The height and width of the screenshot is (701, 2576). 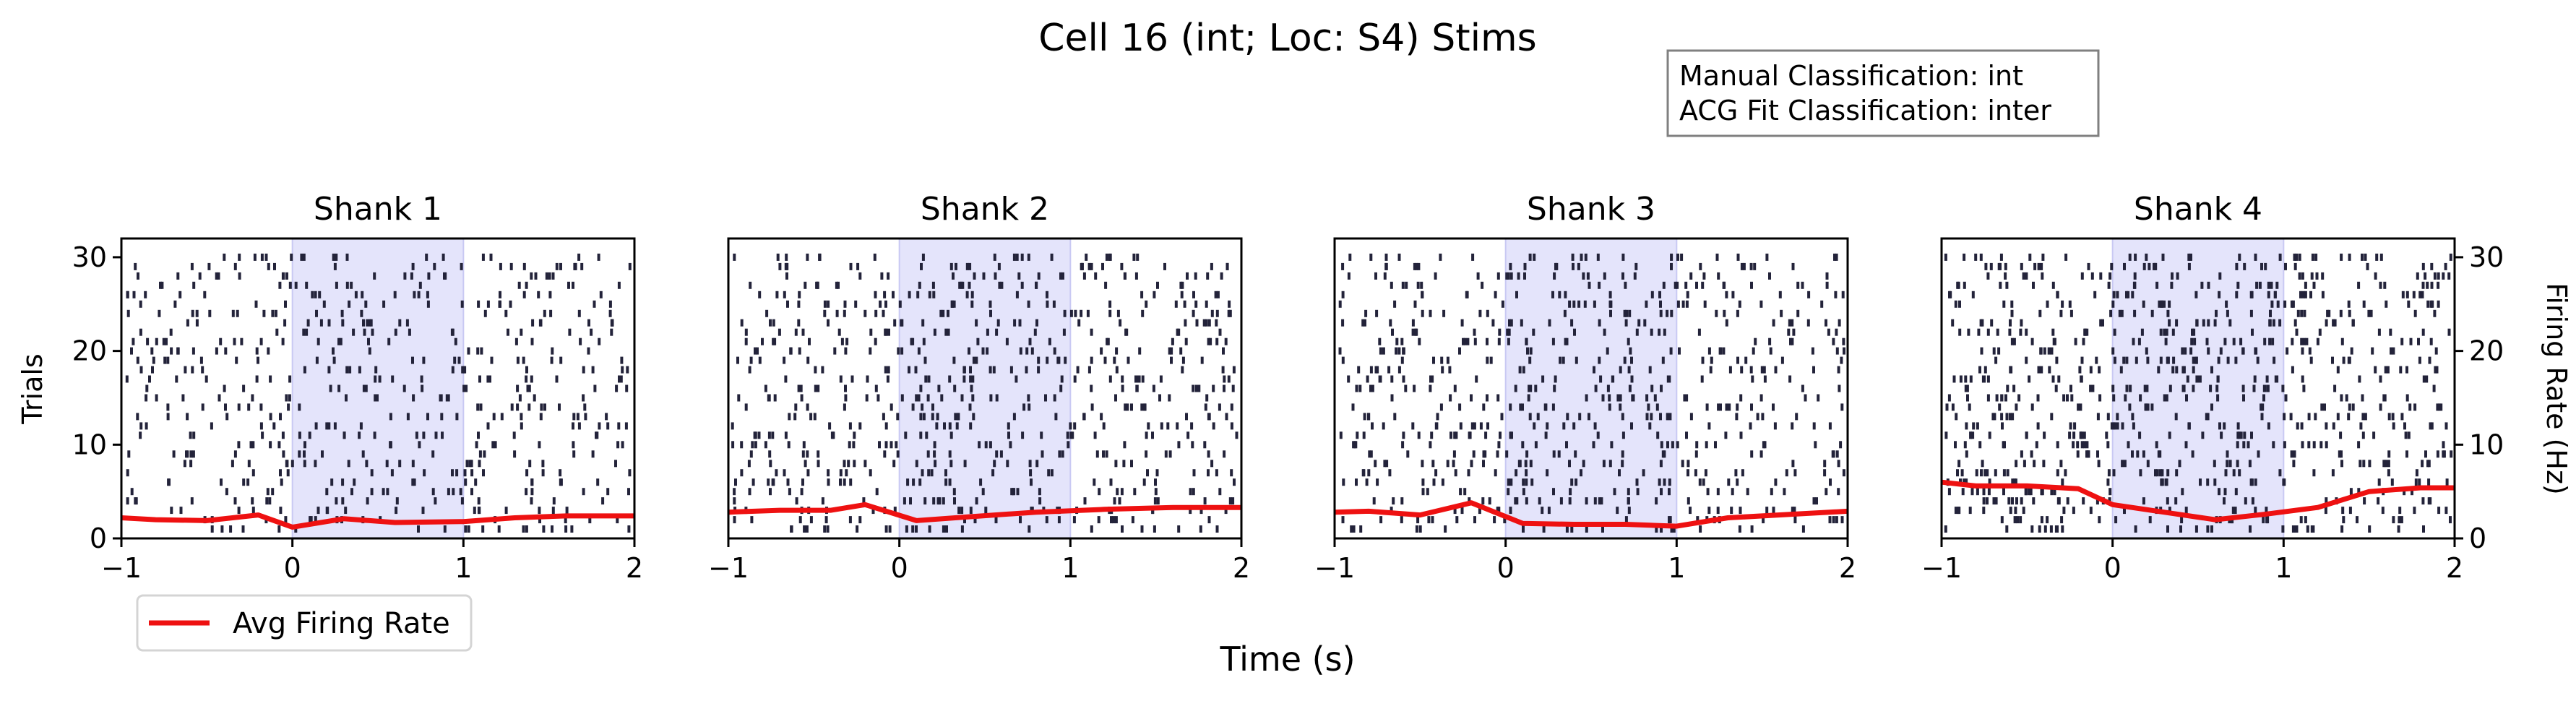 I want to click on panel-title: Shank 1, so click(x=378, y=210).